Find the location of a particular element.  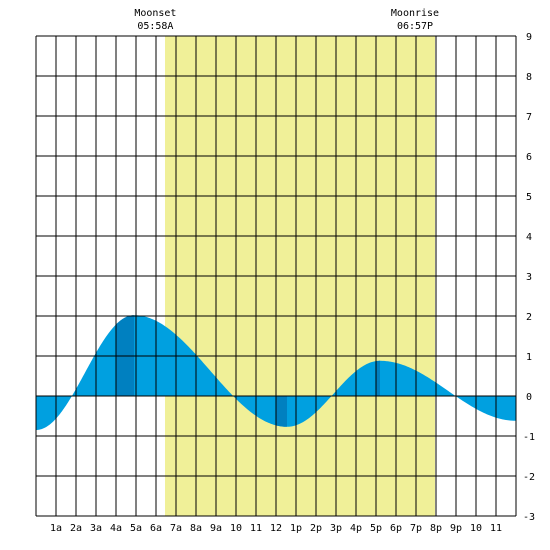

x-tick-label: 4a is located at coordinates (116, 528).